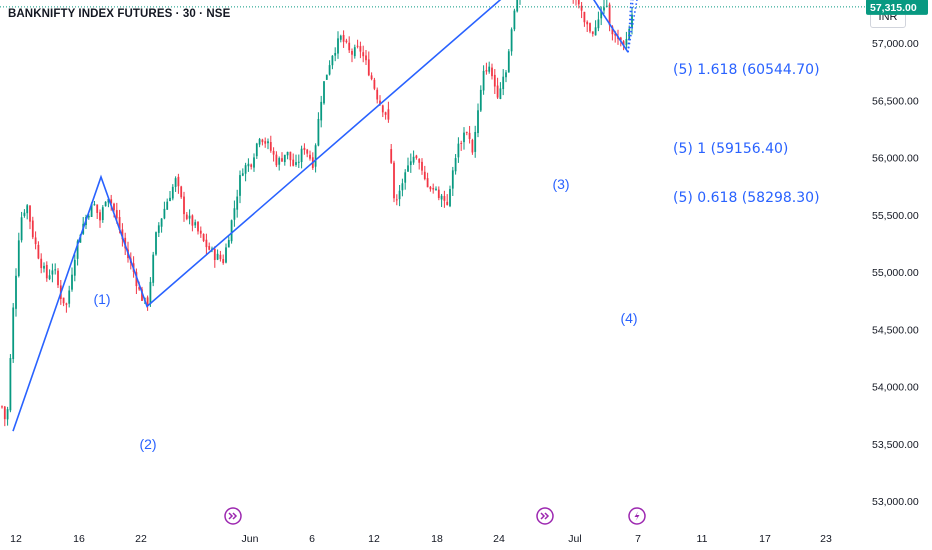 Image resolution: width=932 pixels, height=550 pixels. What do you see at coordinates (119, 14) in the screenshot?
I see `chart-title: BANKNIFTY INDEX FUTURES · 30 · NSE` at bounding box center [119, 14].